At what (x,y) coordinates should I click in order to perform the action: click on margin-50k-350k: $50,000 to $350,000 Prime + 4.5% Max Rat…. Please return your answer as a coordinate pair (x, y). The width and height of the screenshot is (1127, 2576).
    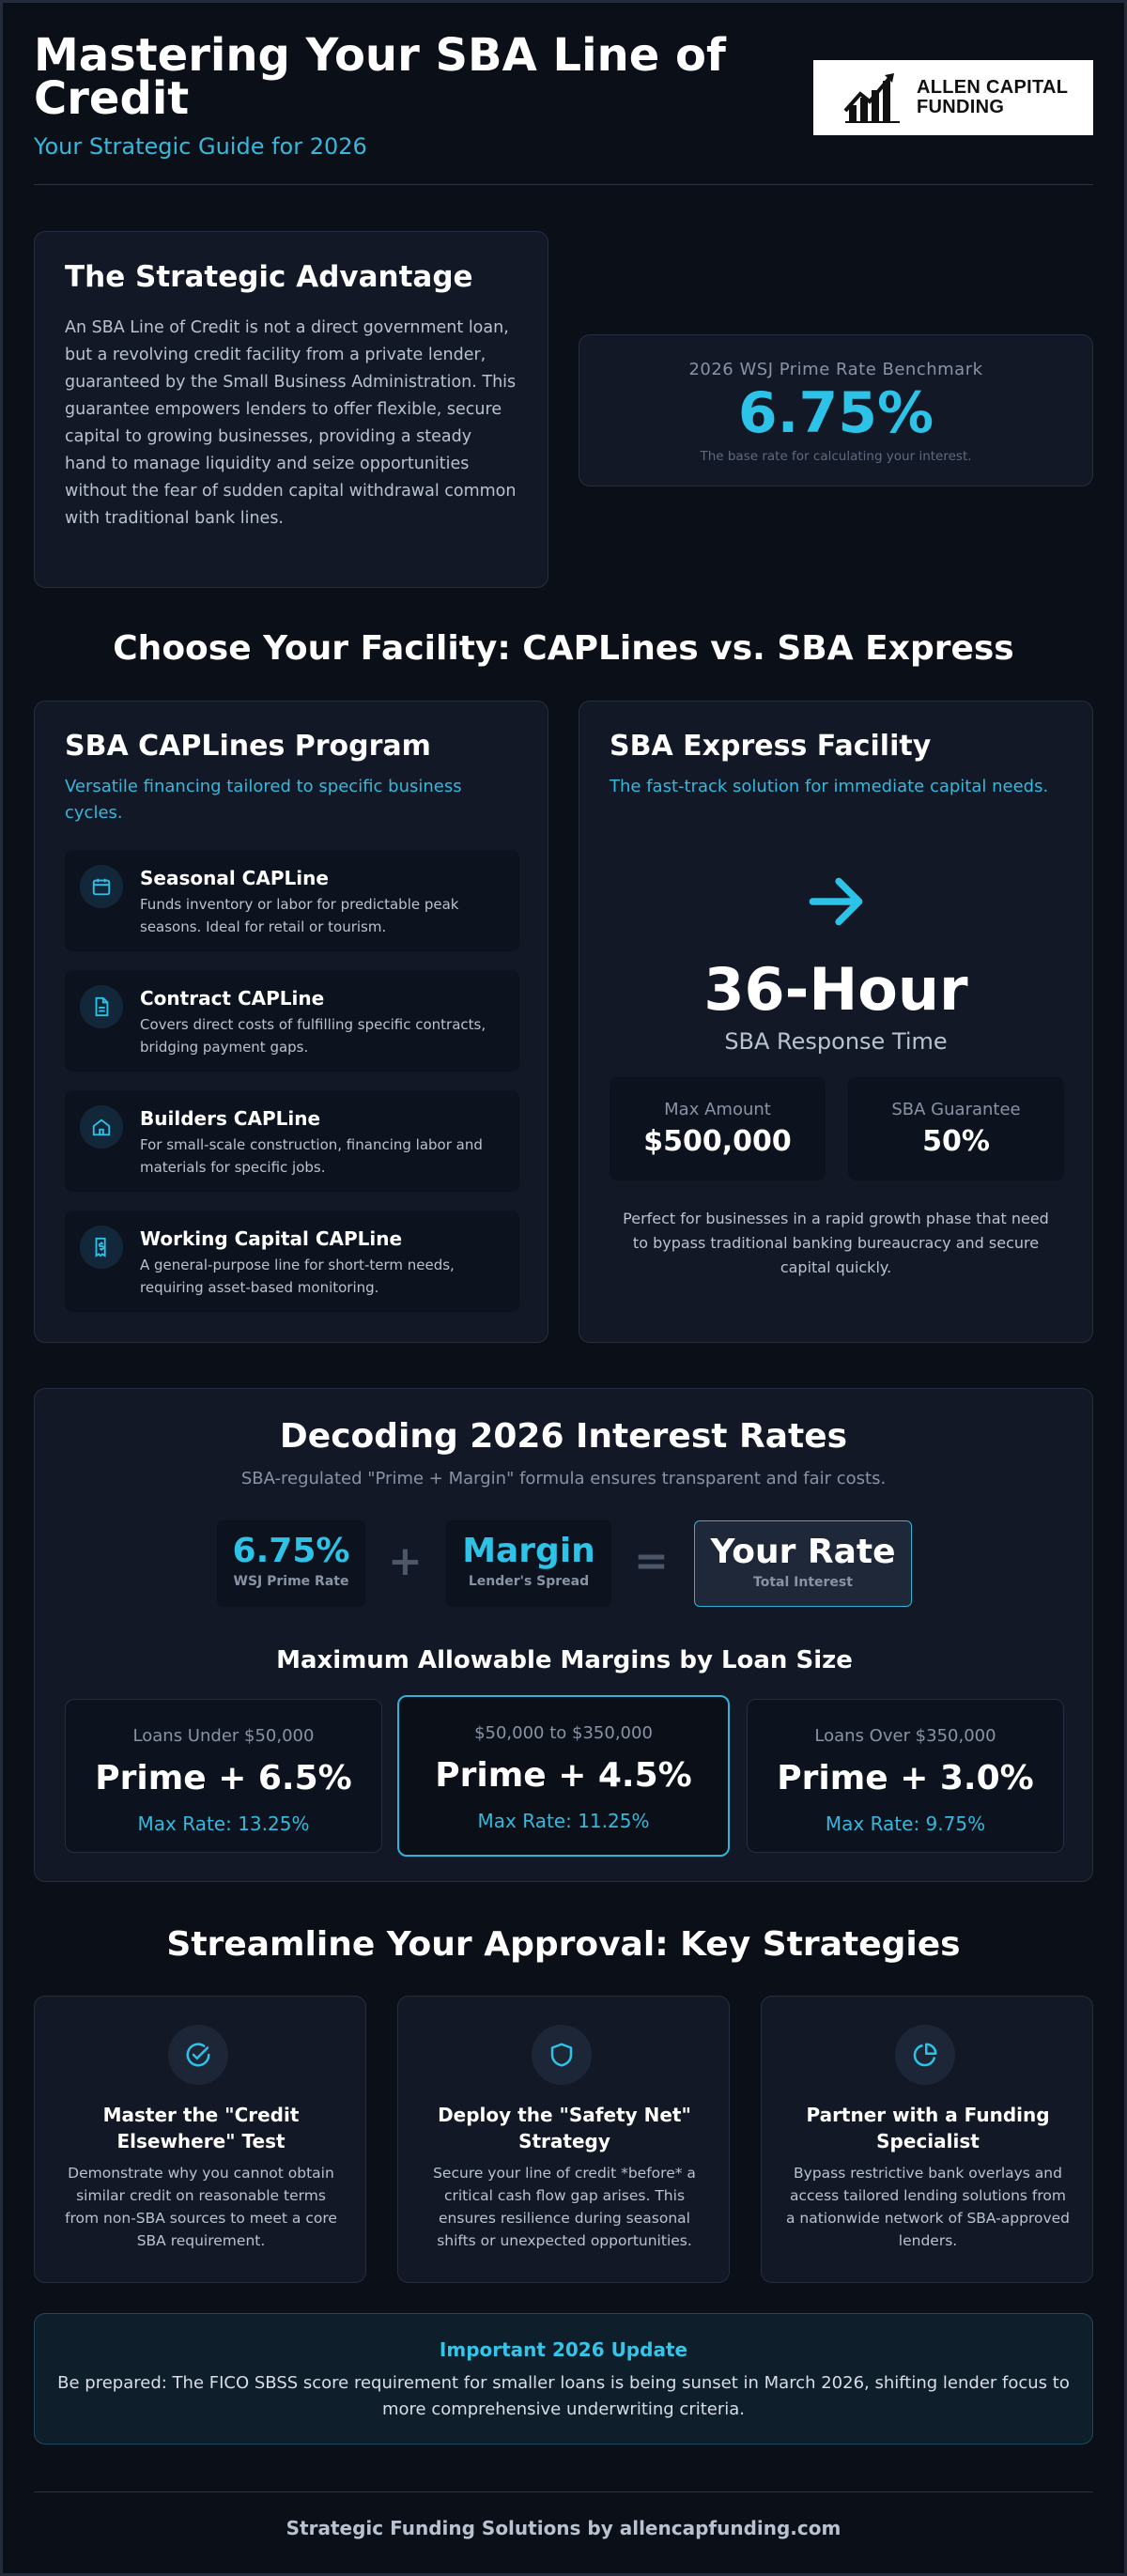
    Looking at the image, I should click on (563, 1776).